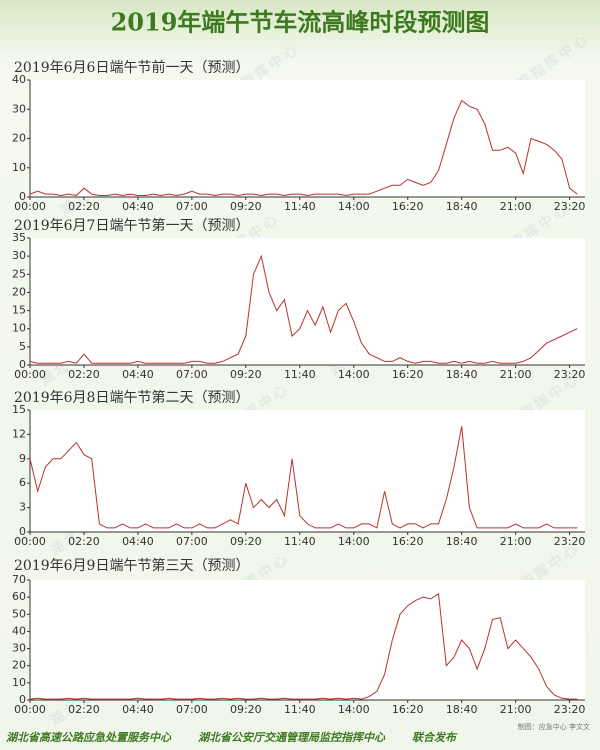 This screenshot has height=750, width=600. What do you see at coordinates (22, 346) in the screenshot?
I see `y-tick-label: 5` at bounding box center [22, 346].